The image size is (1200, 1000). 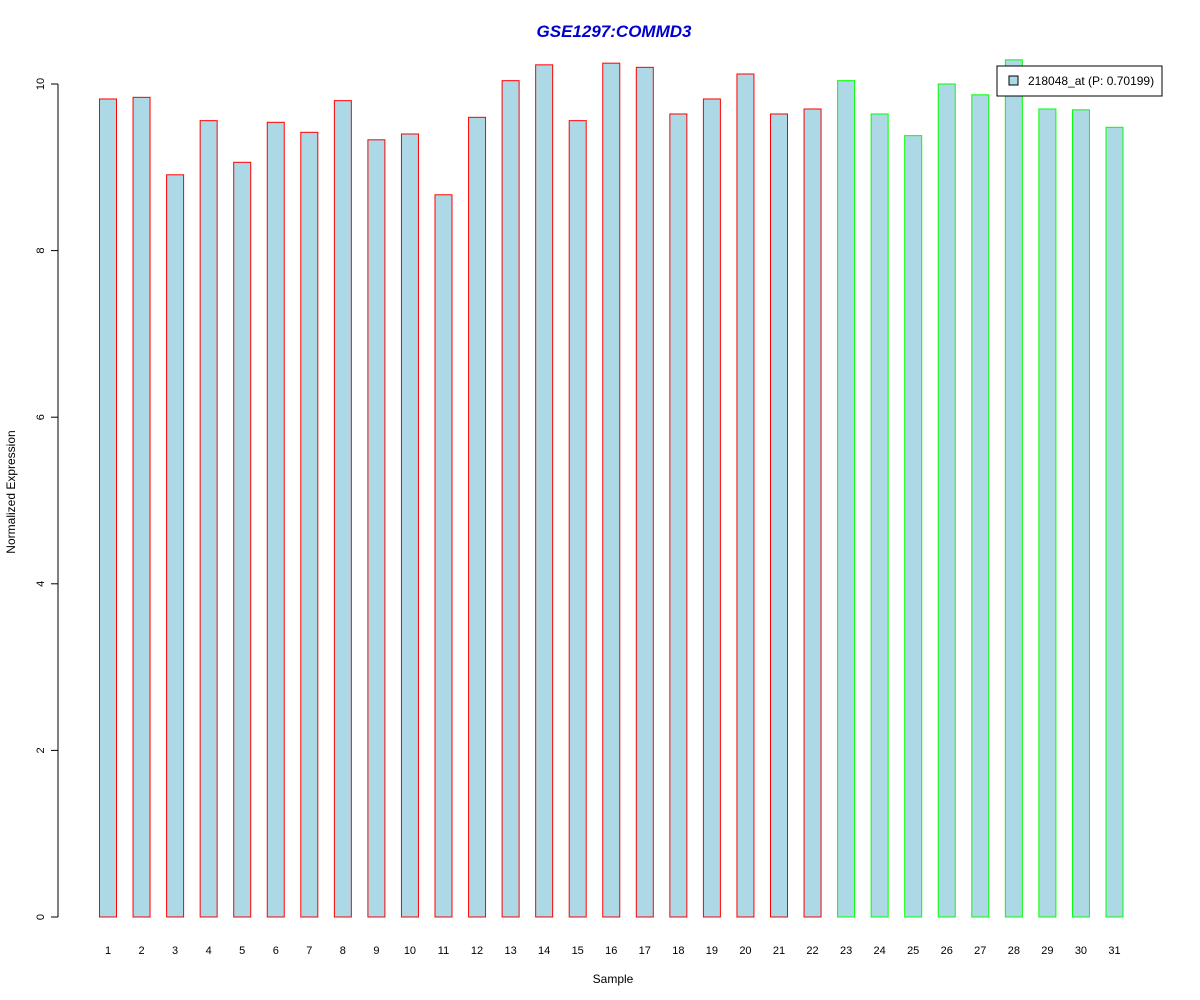 What do you see at coordinates (913, 951) in the screenshot?
I see `x-tick-label: 25` at bounding box center [913, 951].